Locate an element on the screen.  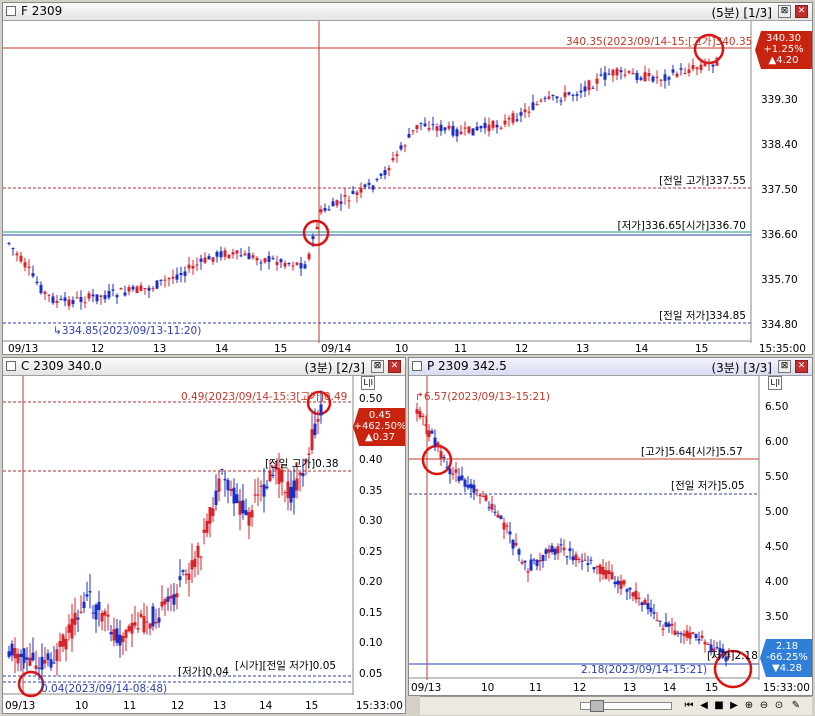
price-axis-label: 335.70 is located at coordinates (779, 280).